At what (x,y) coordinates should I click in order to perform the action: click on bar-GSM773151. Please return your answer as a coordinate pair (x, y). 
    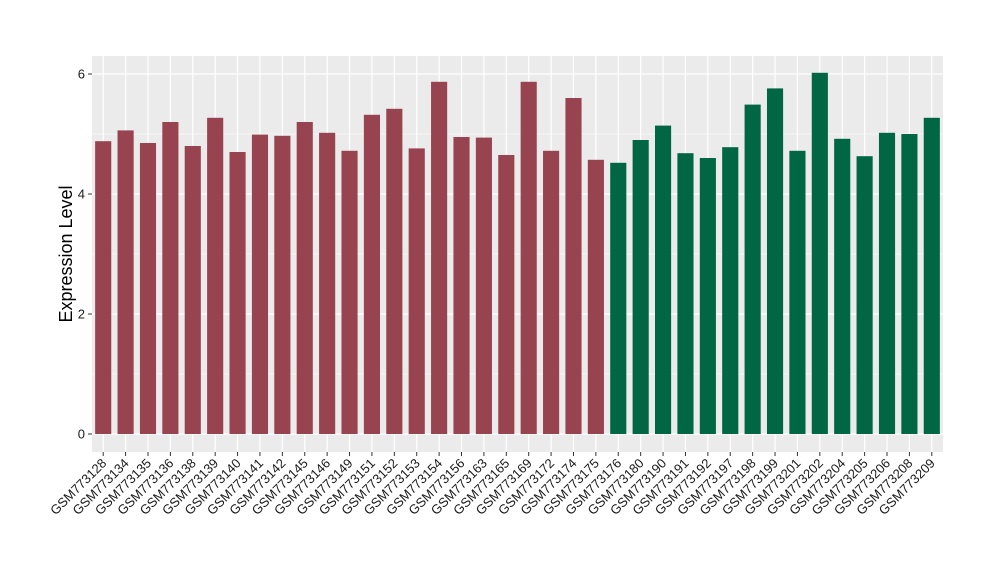
    Looking at the image, I should click on (371, 274).